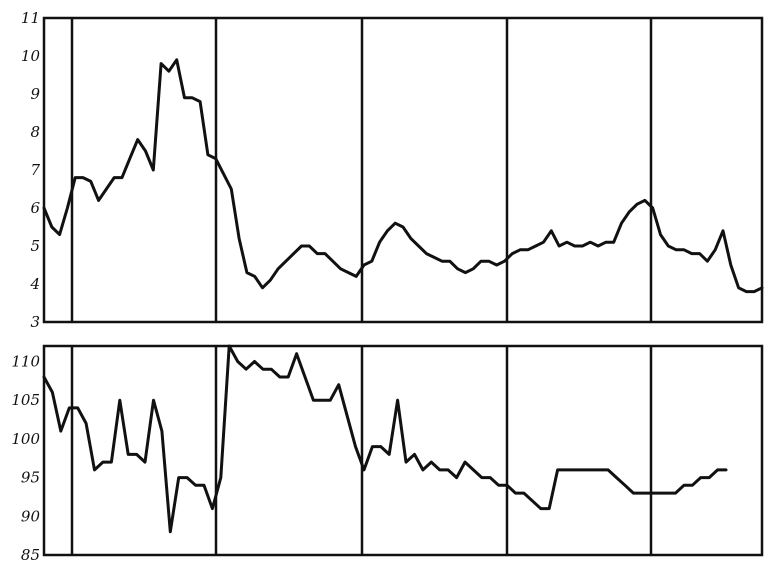 The image size is (764, 571). Describe the element at coordinates (31, 516) in the screenshot. I see `y-tick-label: 90` at that location.